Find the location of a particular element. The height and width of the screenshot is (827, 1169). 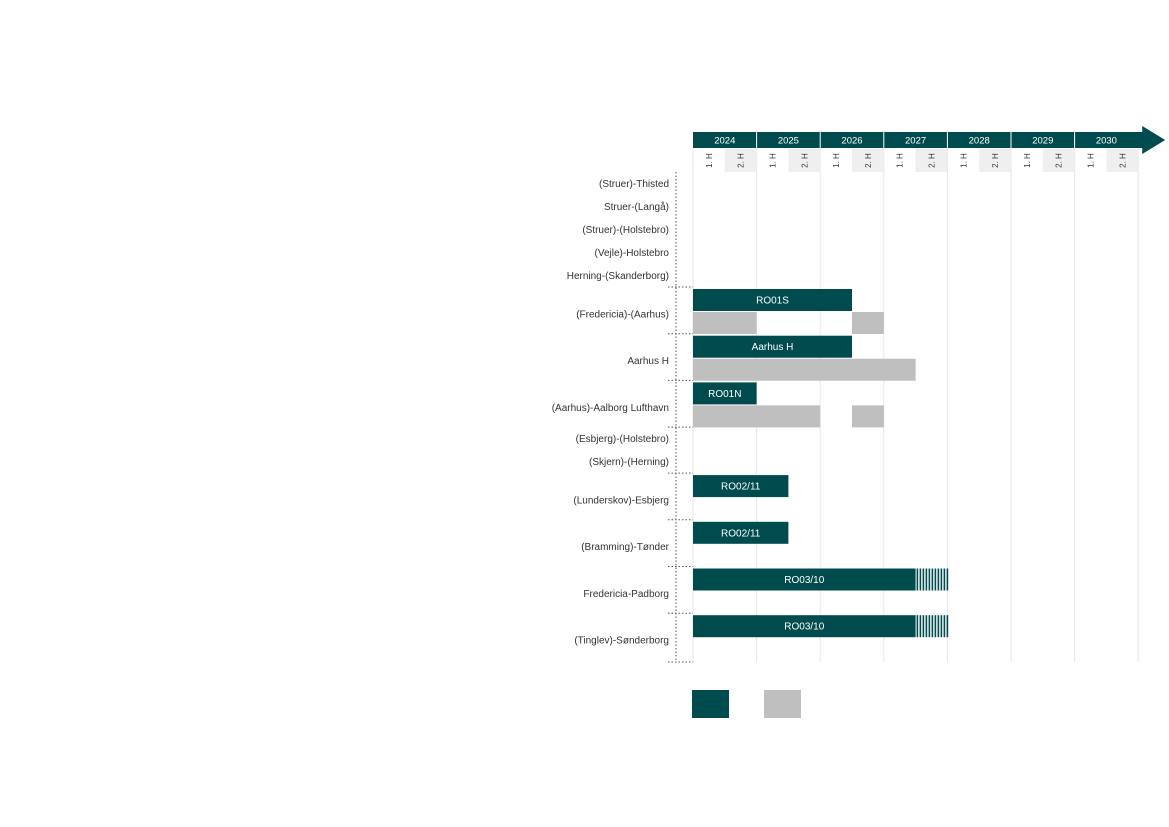

row-label: Herning-(Skanderborg) is located at coordinates (618, 276).